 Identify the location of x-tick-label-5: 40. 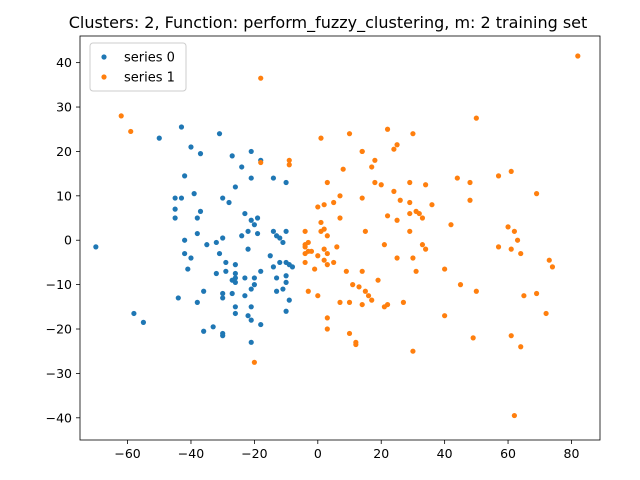
(445, 453).